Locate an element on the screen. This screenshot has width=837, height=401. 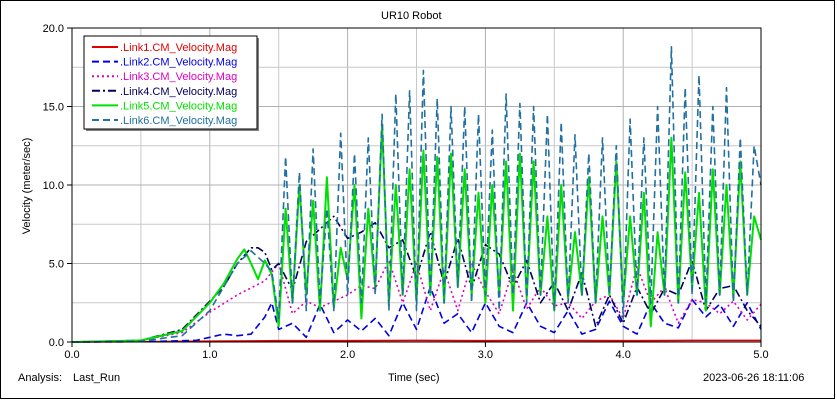
legend-label-1: .Link1.CM_Velocity.Mag is located at coordinates (178, 48).